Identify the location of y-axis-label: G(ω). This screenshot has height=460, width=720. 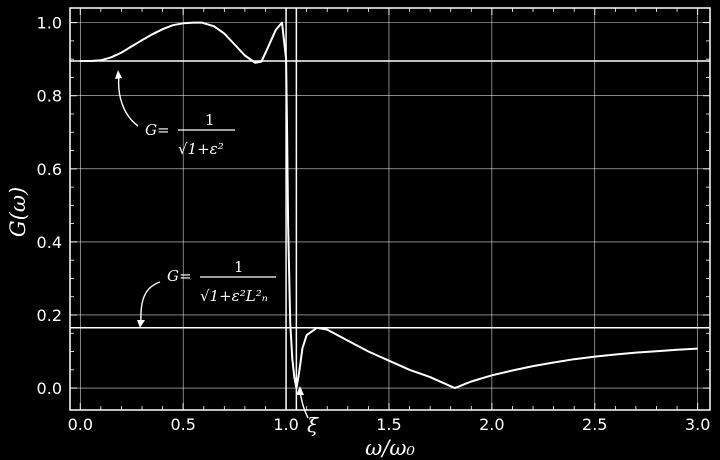
(18, 212).